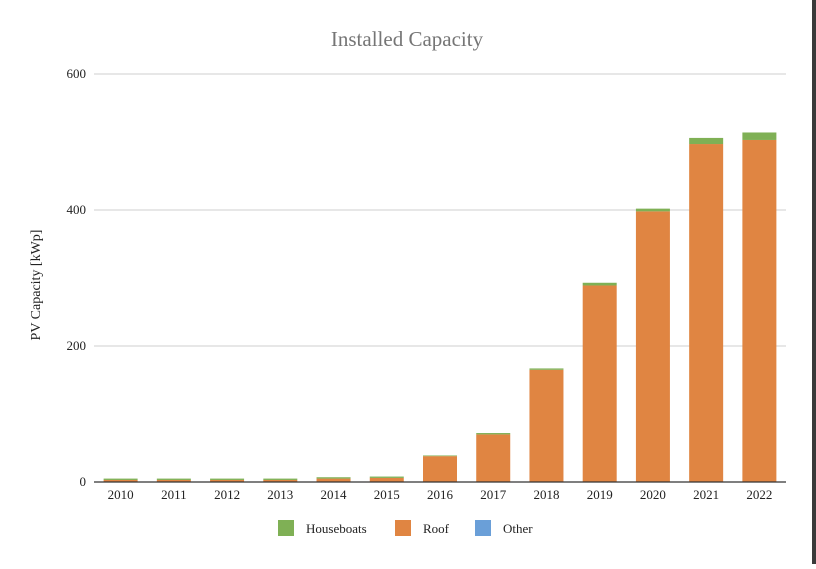 This screenshot has width=816, height=569. I want to click on bar-roof-2016, so click(440, 469).